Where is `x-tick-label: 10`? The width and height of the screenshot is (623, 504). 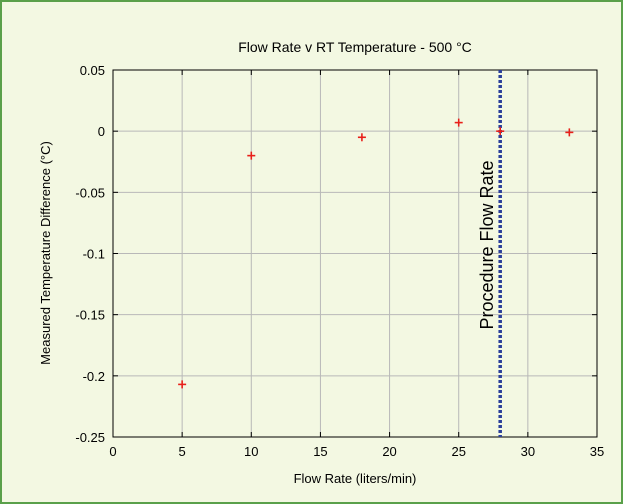 x-tick-label: 10 is located at coordinates (251, 451).